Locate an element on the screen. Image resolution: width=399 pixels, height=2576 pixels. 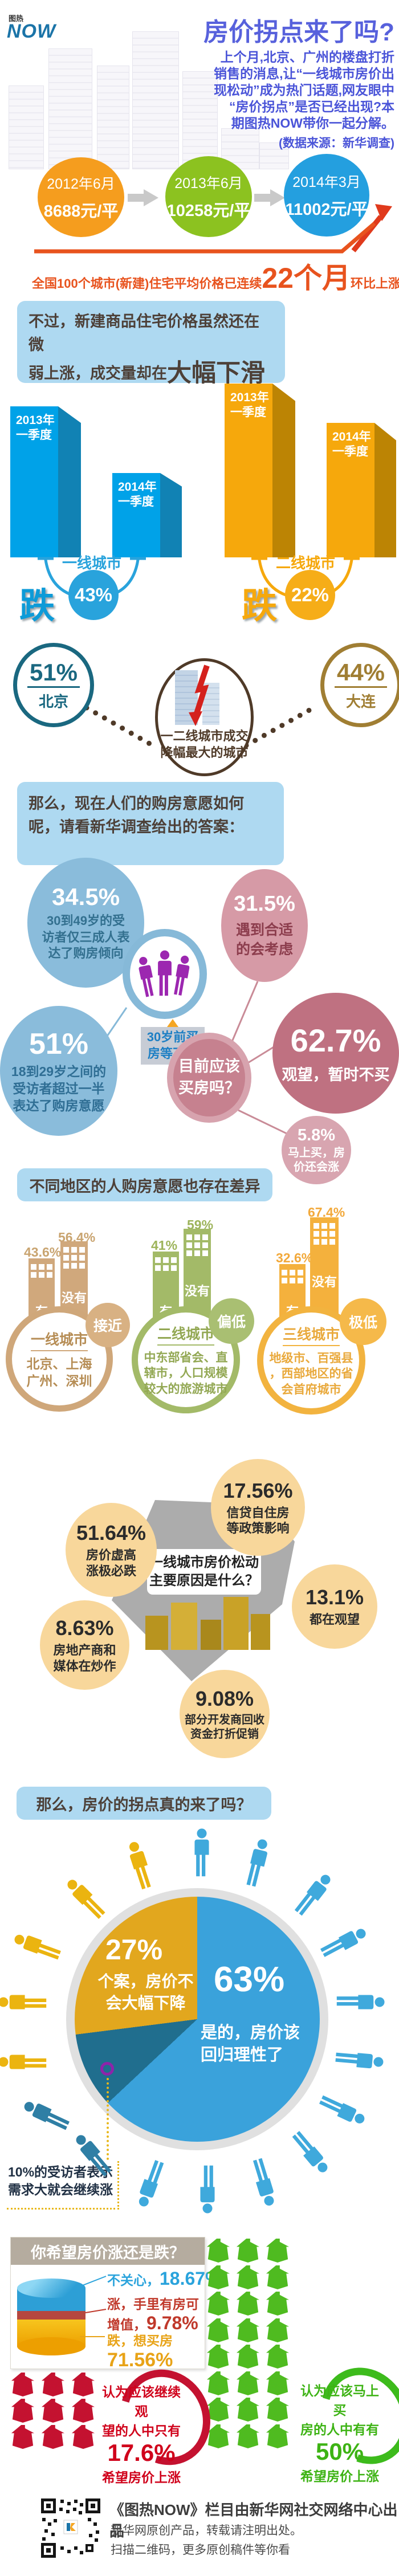
bubble-62-7: 62.7% 观望，暂时不买 is located at coordinates (335, 1053).